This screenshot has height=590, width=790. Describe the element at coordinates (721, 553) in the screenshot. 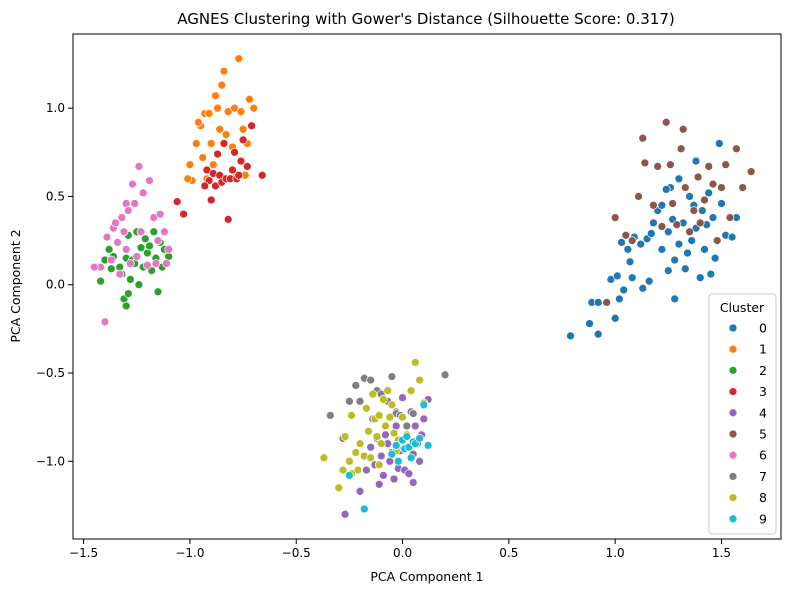

I see `x-tick-label: 1.5` at that location.